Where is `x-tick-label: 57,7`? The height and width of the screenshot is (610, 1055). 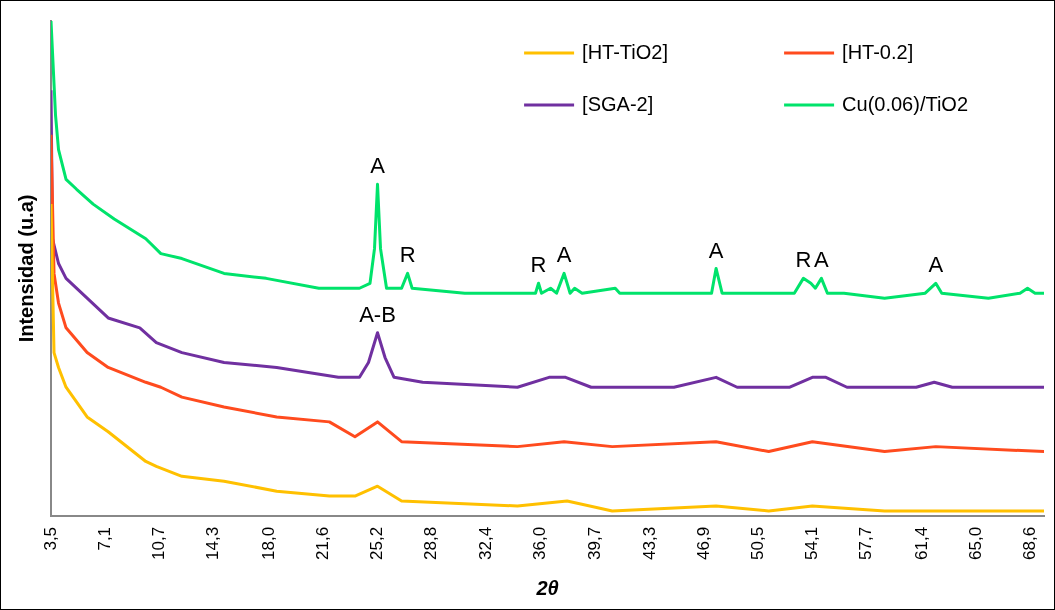 x-tick-label: 57,7 is located at coordinates (866, 543).